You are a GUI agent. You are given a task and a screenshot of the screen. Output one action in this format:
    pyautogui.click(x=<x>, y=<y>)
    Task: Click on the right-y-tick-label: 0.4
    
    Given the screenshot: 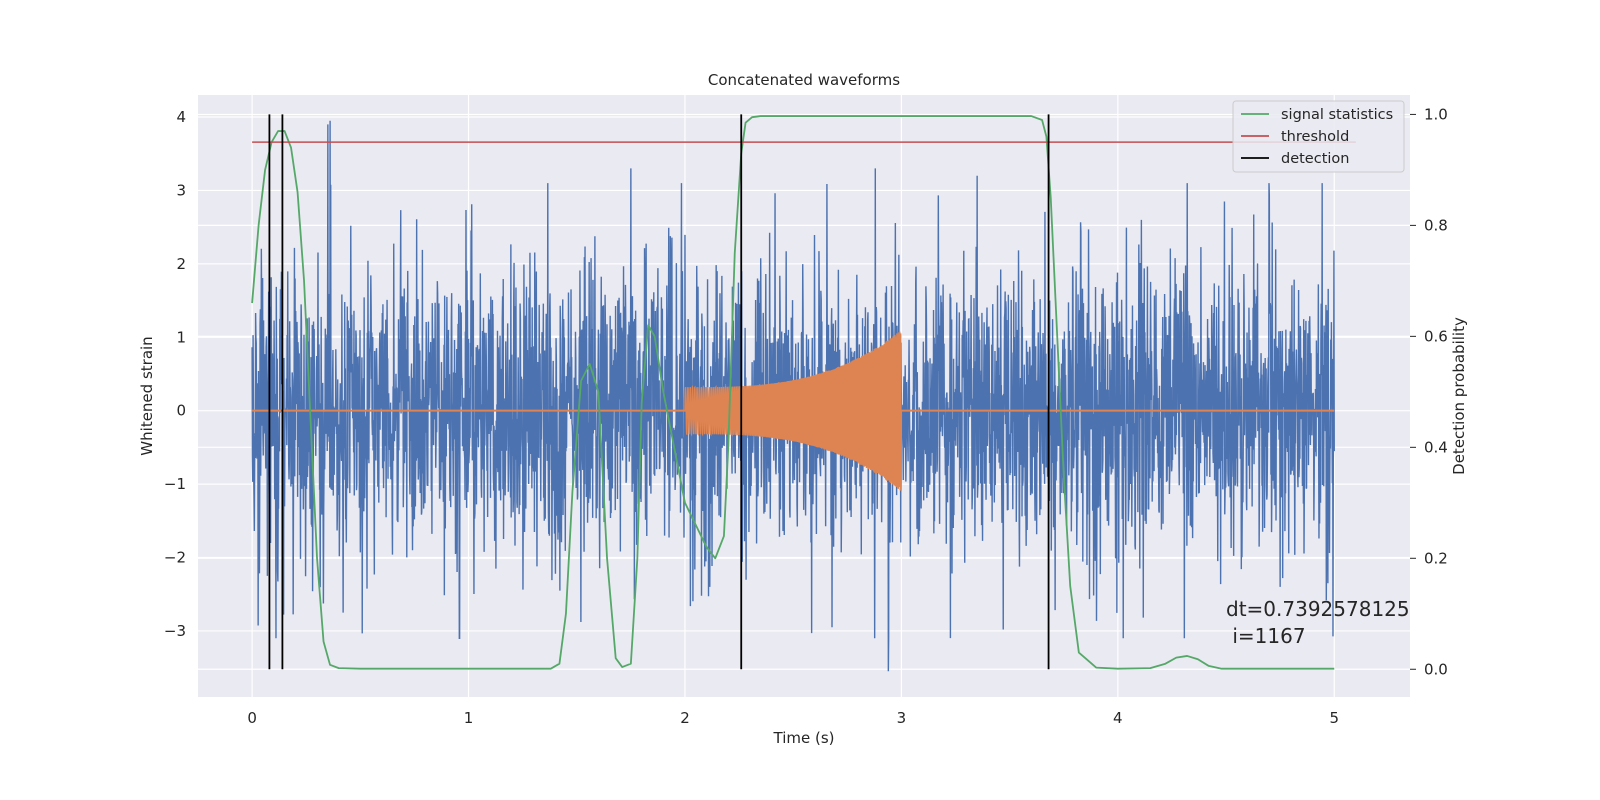 What is the action you would take?
    pyautogui.click(x=1436, y=447)
    